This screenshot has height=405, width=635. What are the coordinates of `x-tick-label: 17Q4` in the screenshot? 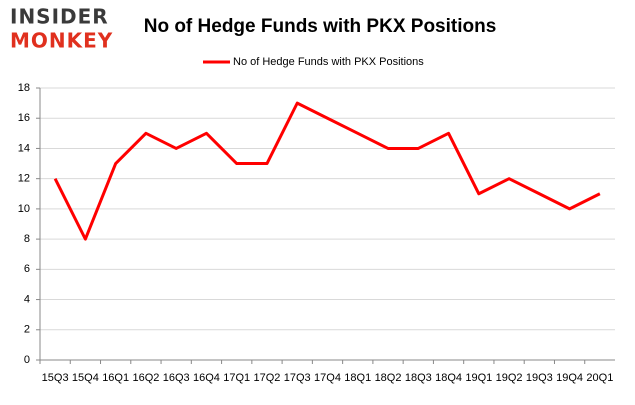 It's located at (327, 378).